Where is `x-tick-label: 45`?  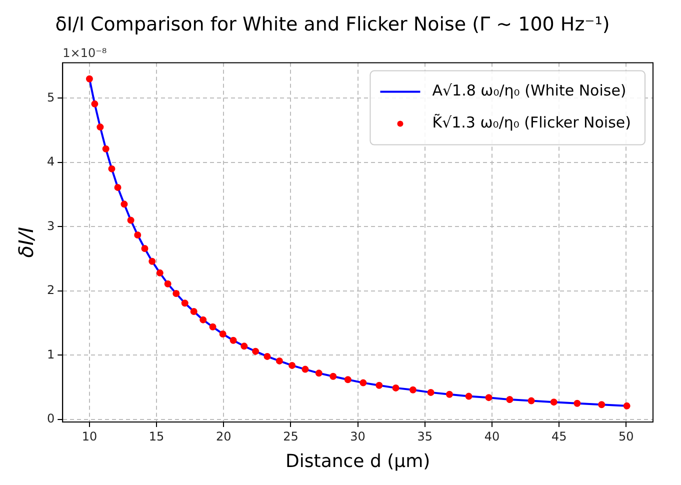
x-tick-label: 45 is located at coordinates (559, 436).